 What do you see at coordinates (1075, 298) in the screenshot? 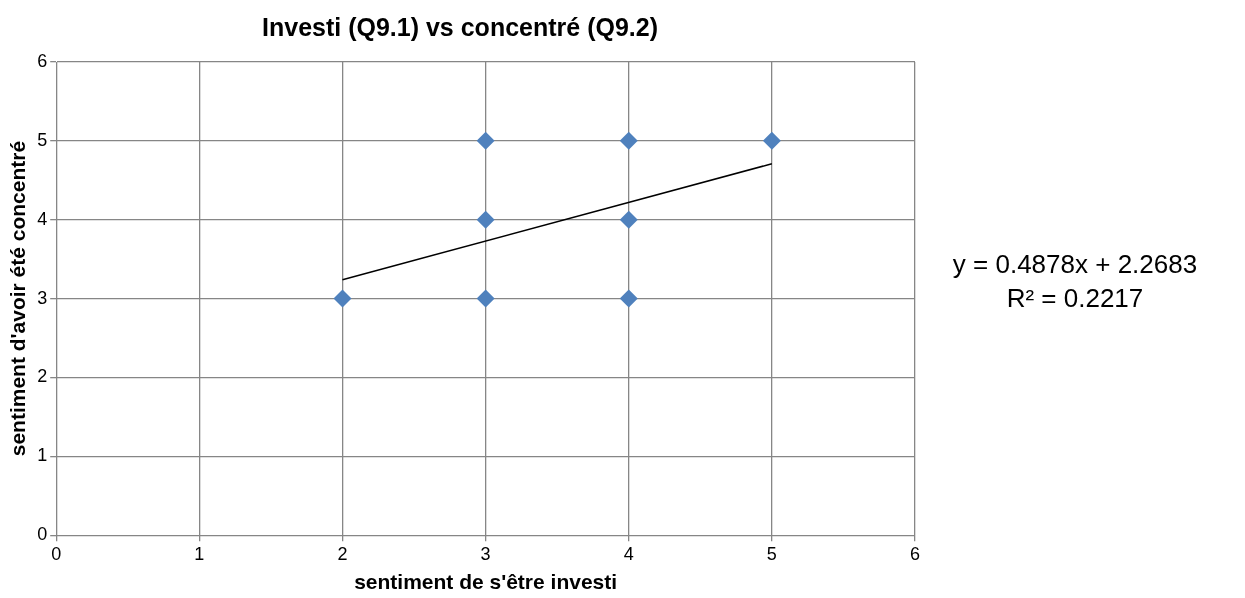
I see `text: R² = 0.2217` at bounding box center [1075, 298].